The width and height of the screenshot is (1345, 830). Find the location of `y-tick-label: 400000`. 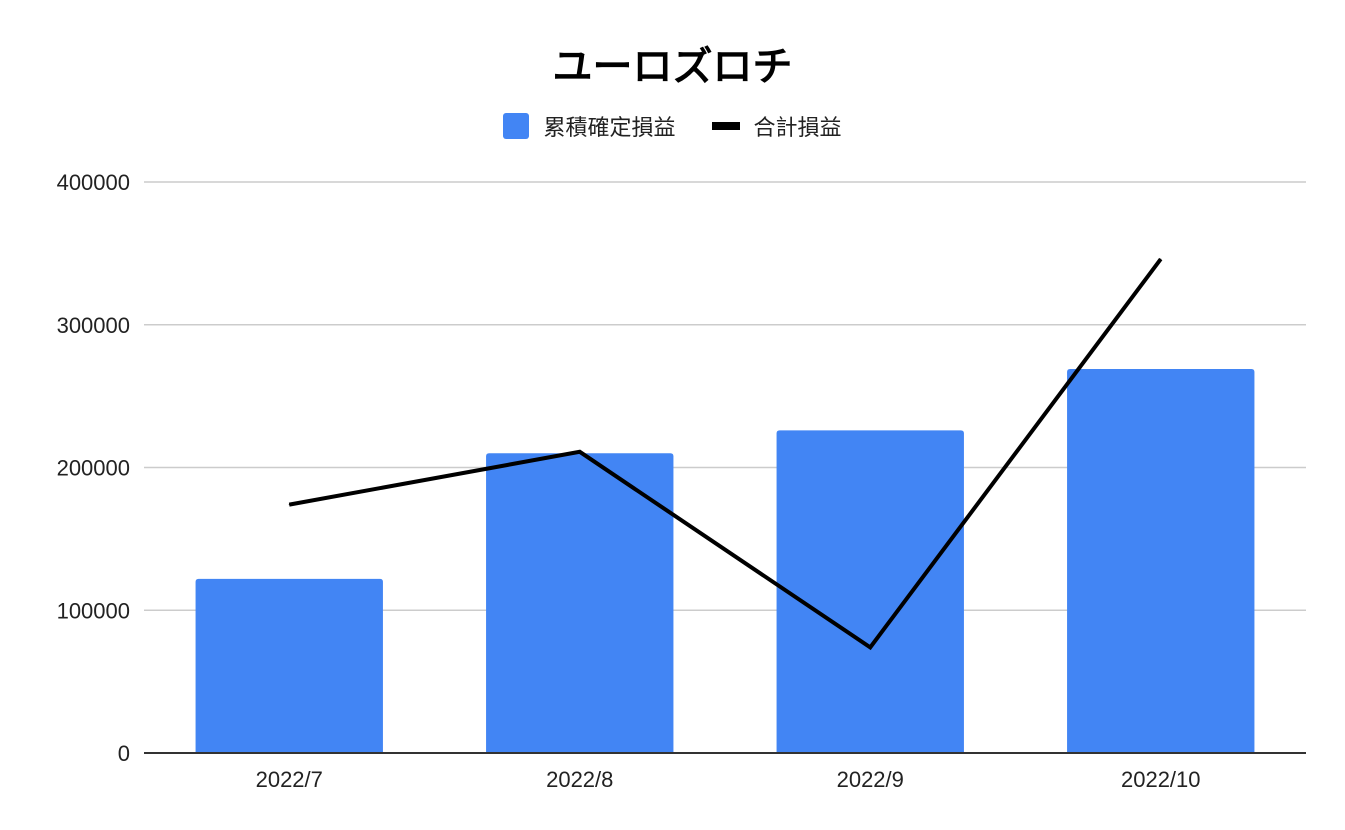

y-tick-label: 400000 is located at coordinates (93, 182).